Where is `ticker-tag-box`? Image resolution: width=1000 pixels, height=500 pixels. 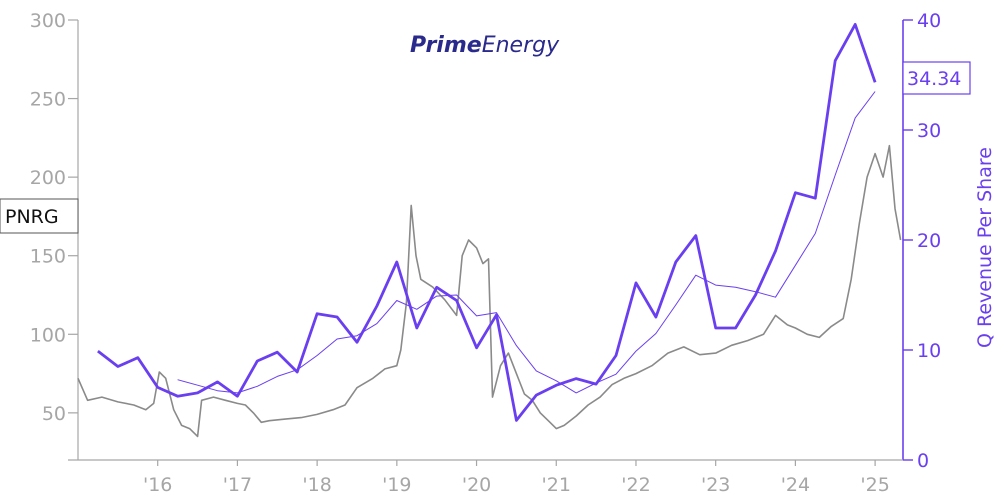 ticker-tag-box is located at coordinates (39, 216).